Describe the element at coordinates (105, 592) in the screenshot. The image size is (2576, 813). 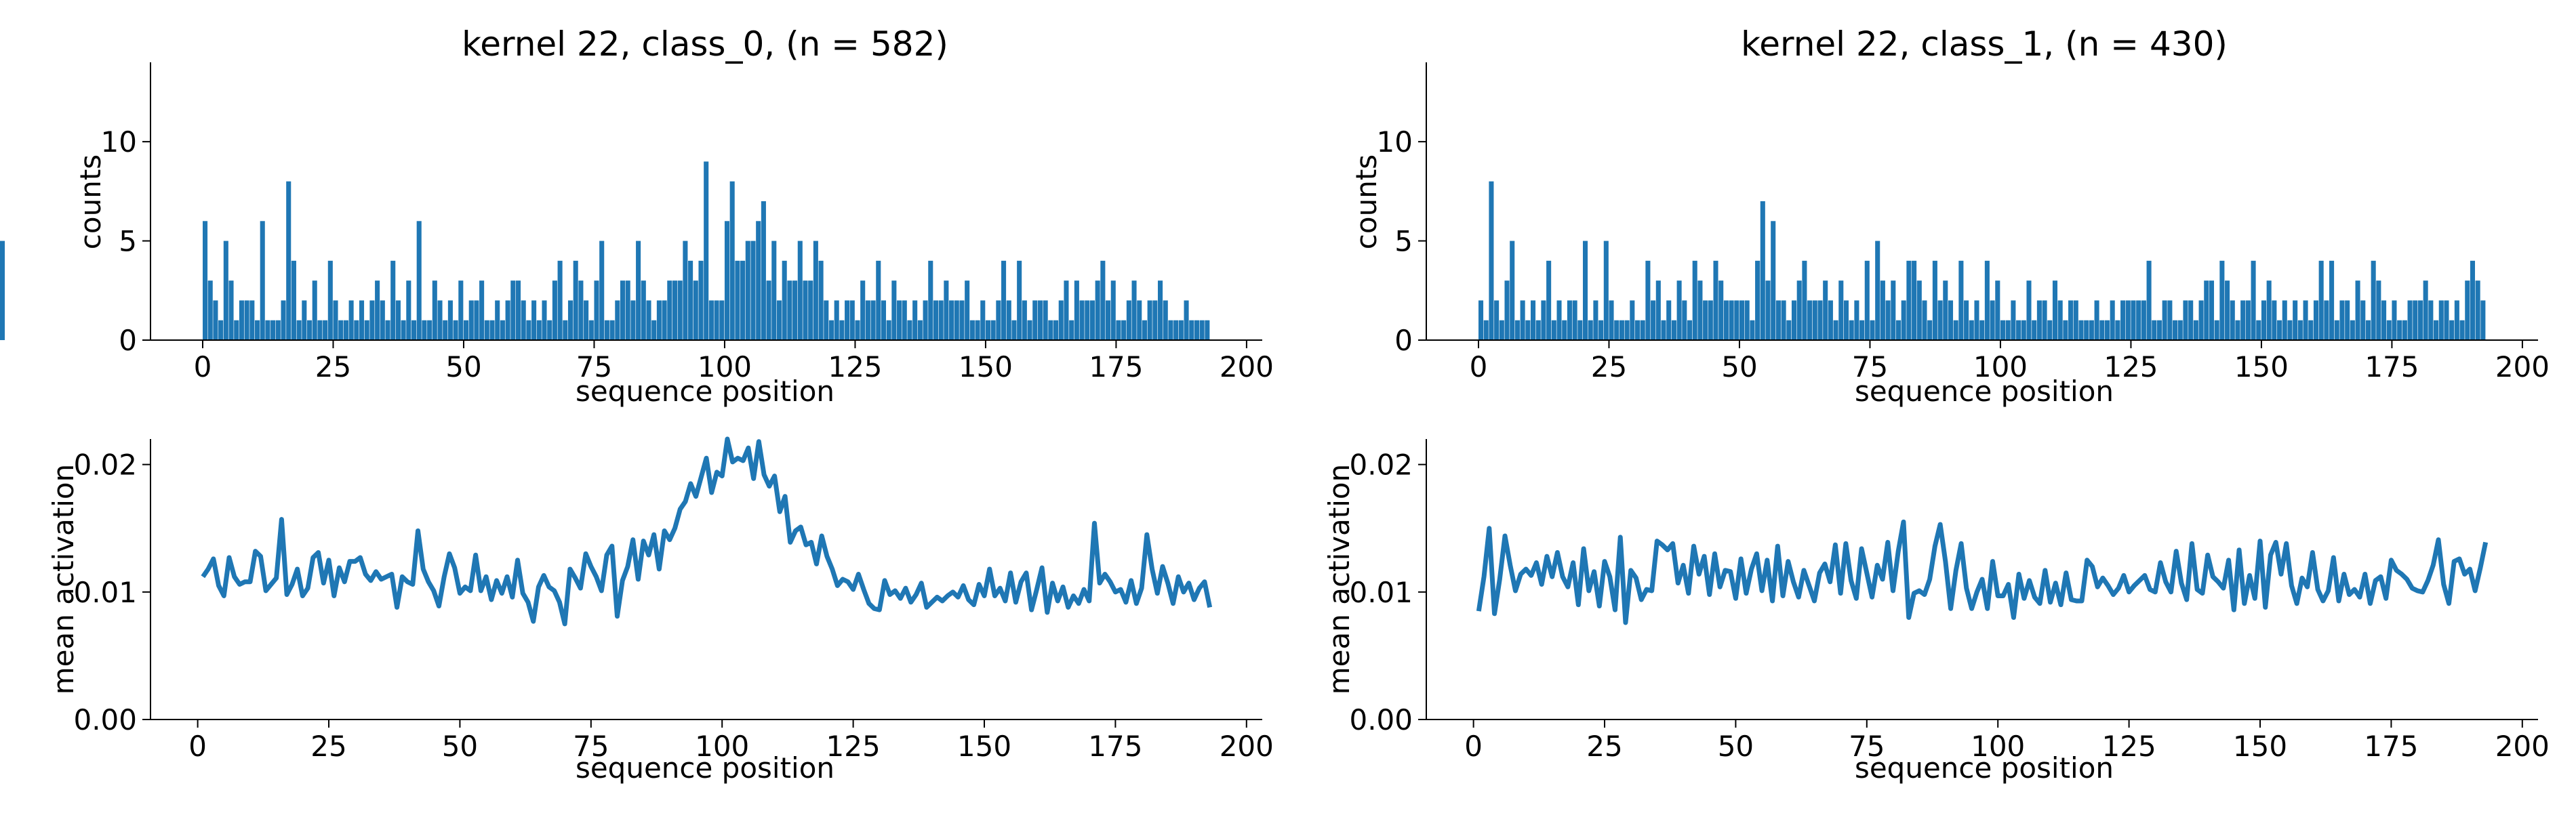
I see `y-tick-label: 0.01` at that location.